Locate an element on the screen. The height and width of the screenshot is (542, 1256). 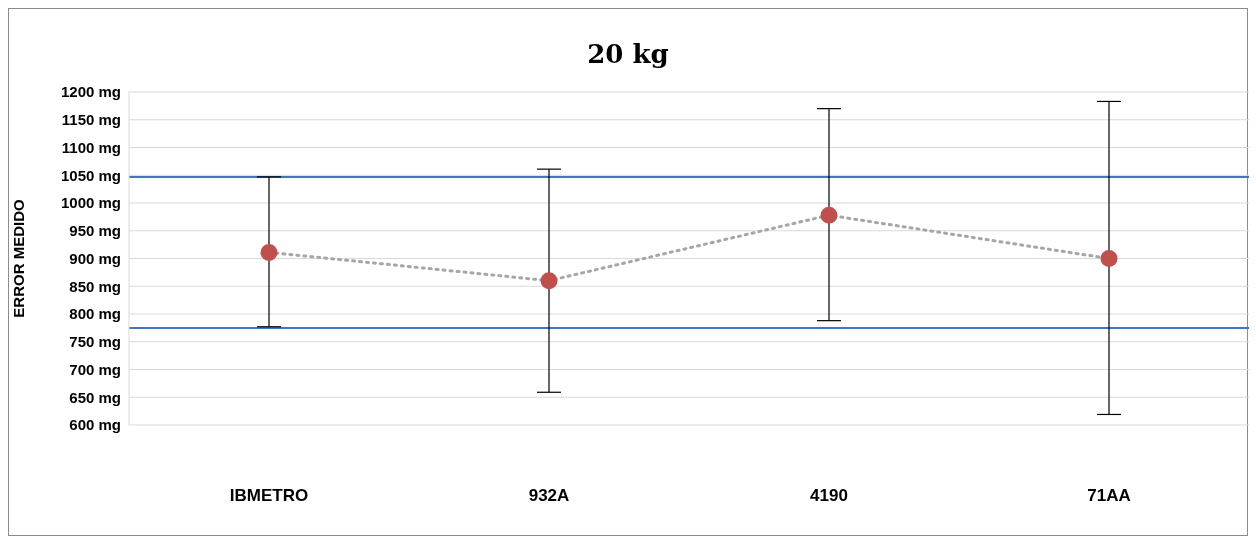
x-tick-label: 71AA is located at coordinates (1109, 496).